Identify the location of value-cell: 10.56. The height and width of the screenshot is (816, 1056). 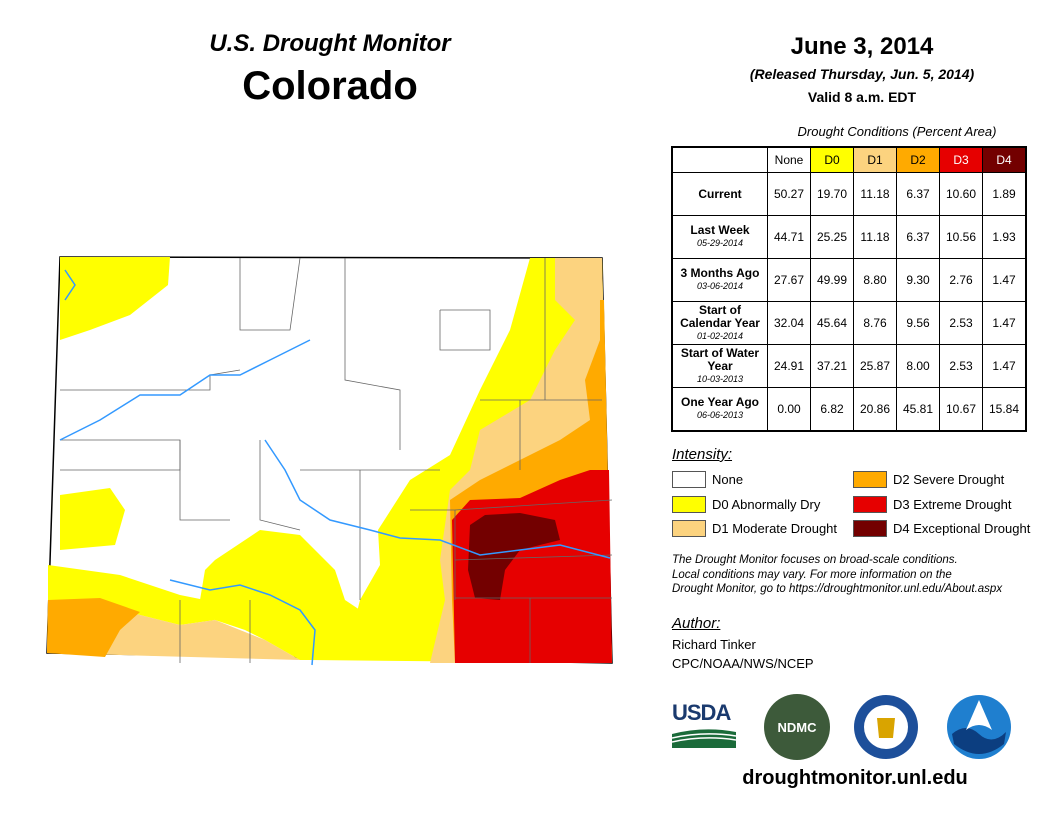
(961, 237).